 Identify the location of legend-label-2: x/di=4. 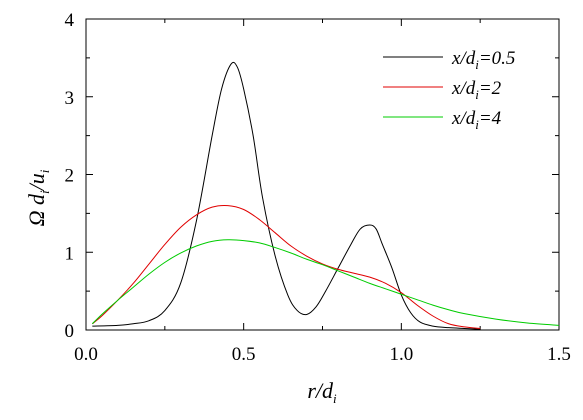
(476, 120).